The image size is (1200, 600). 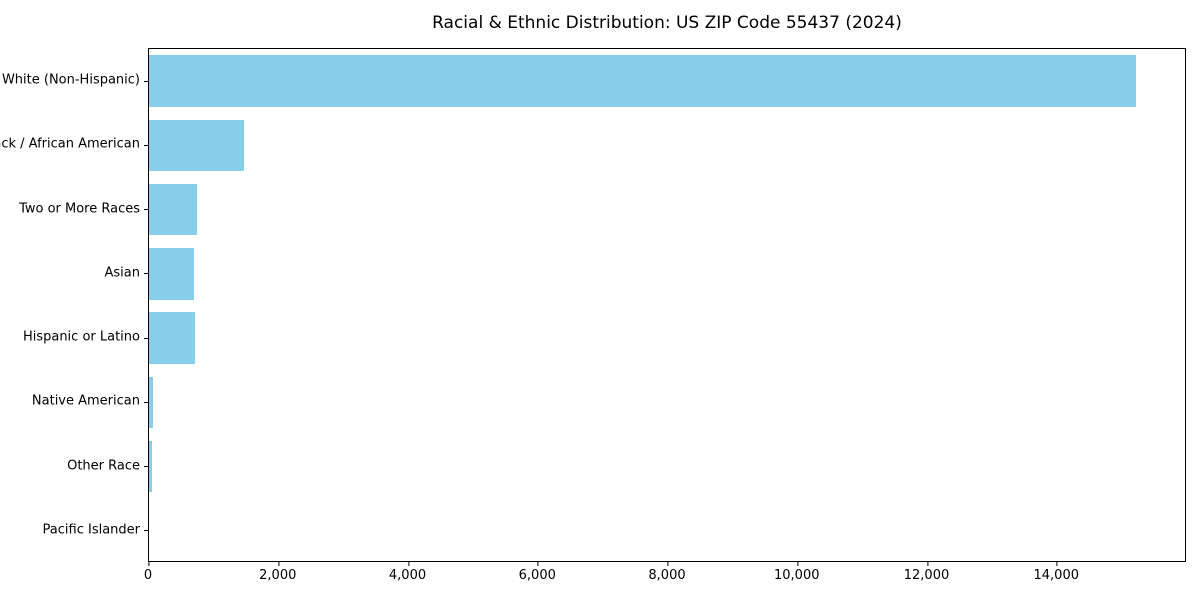 I want to click on y-axis-label: Native American, so click(x=85, y=401).